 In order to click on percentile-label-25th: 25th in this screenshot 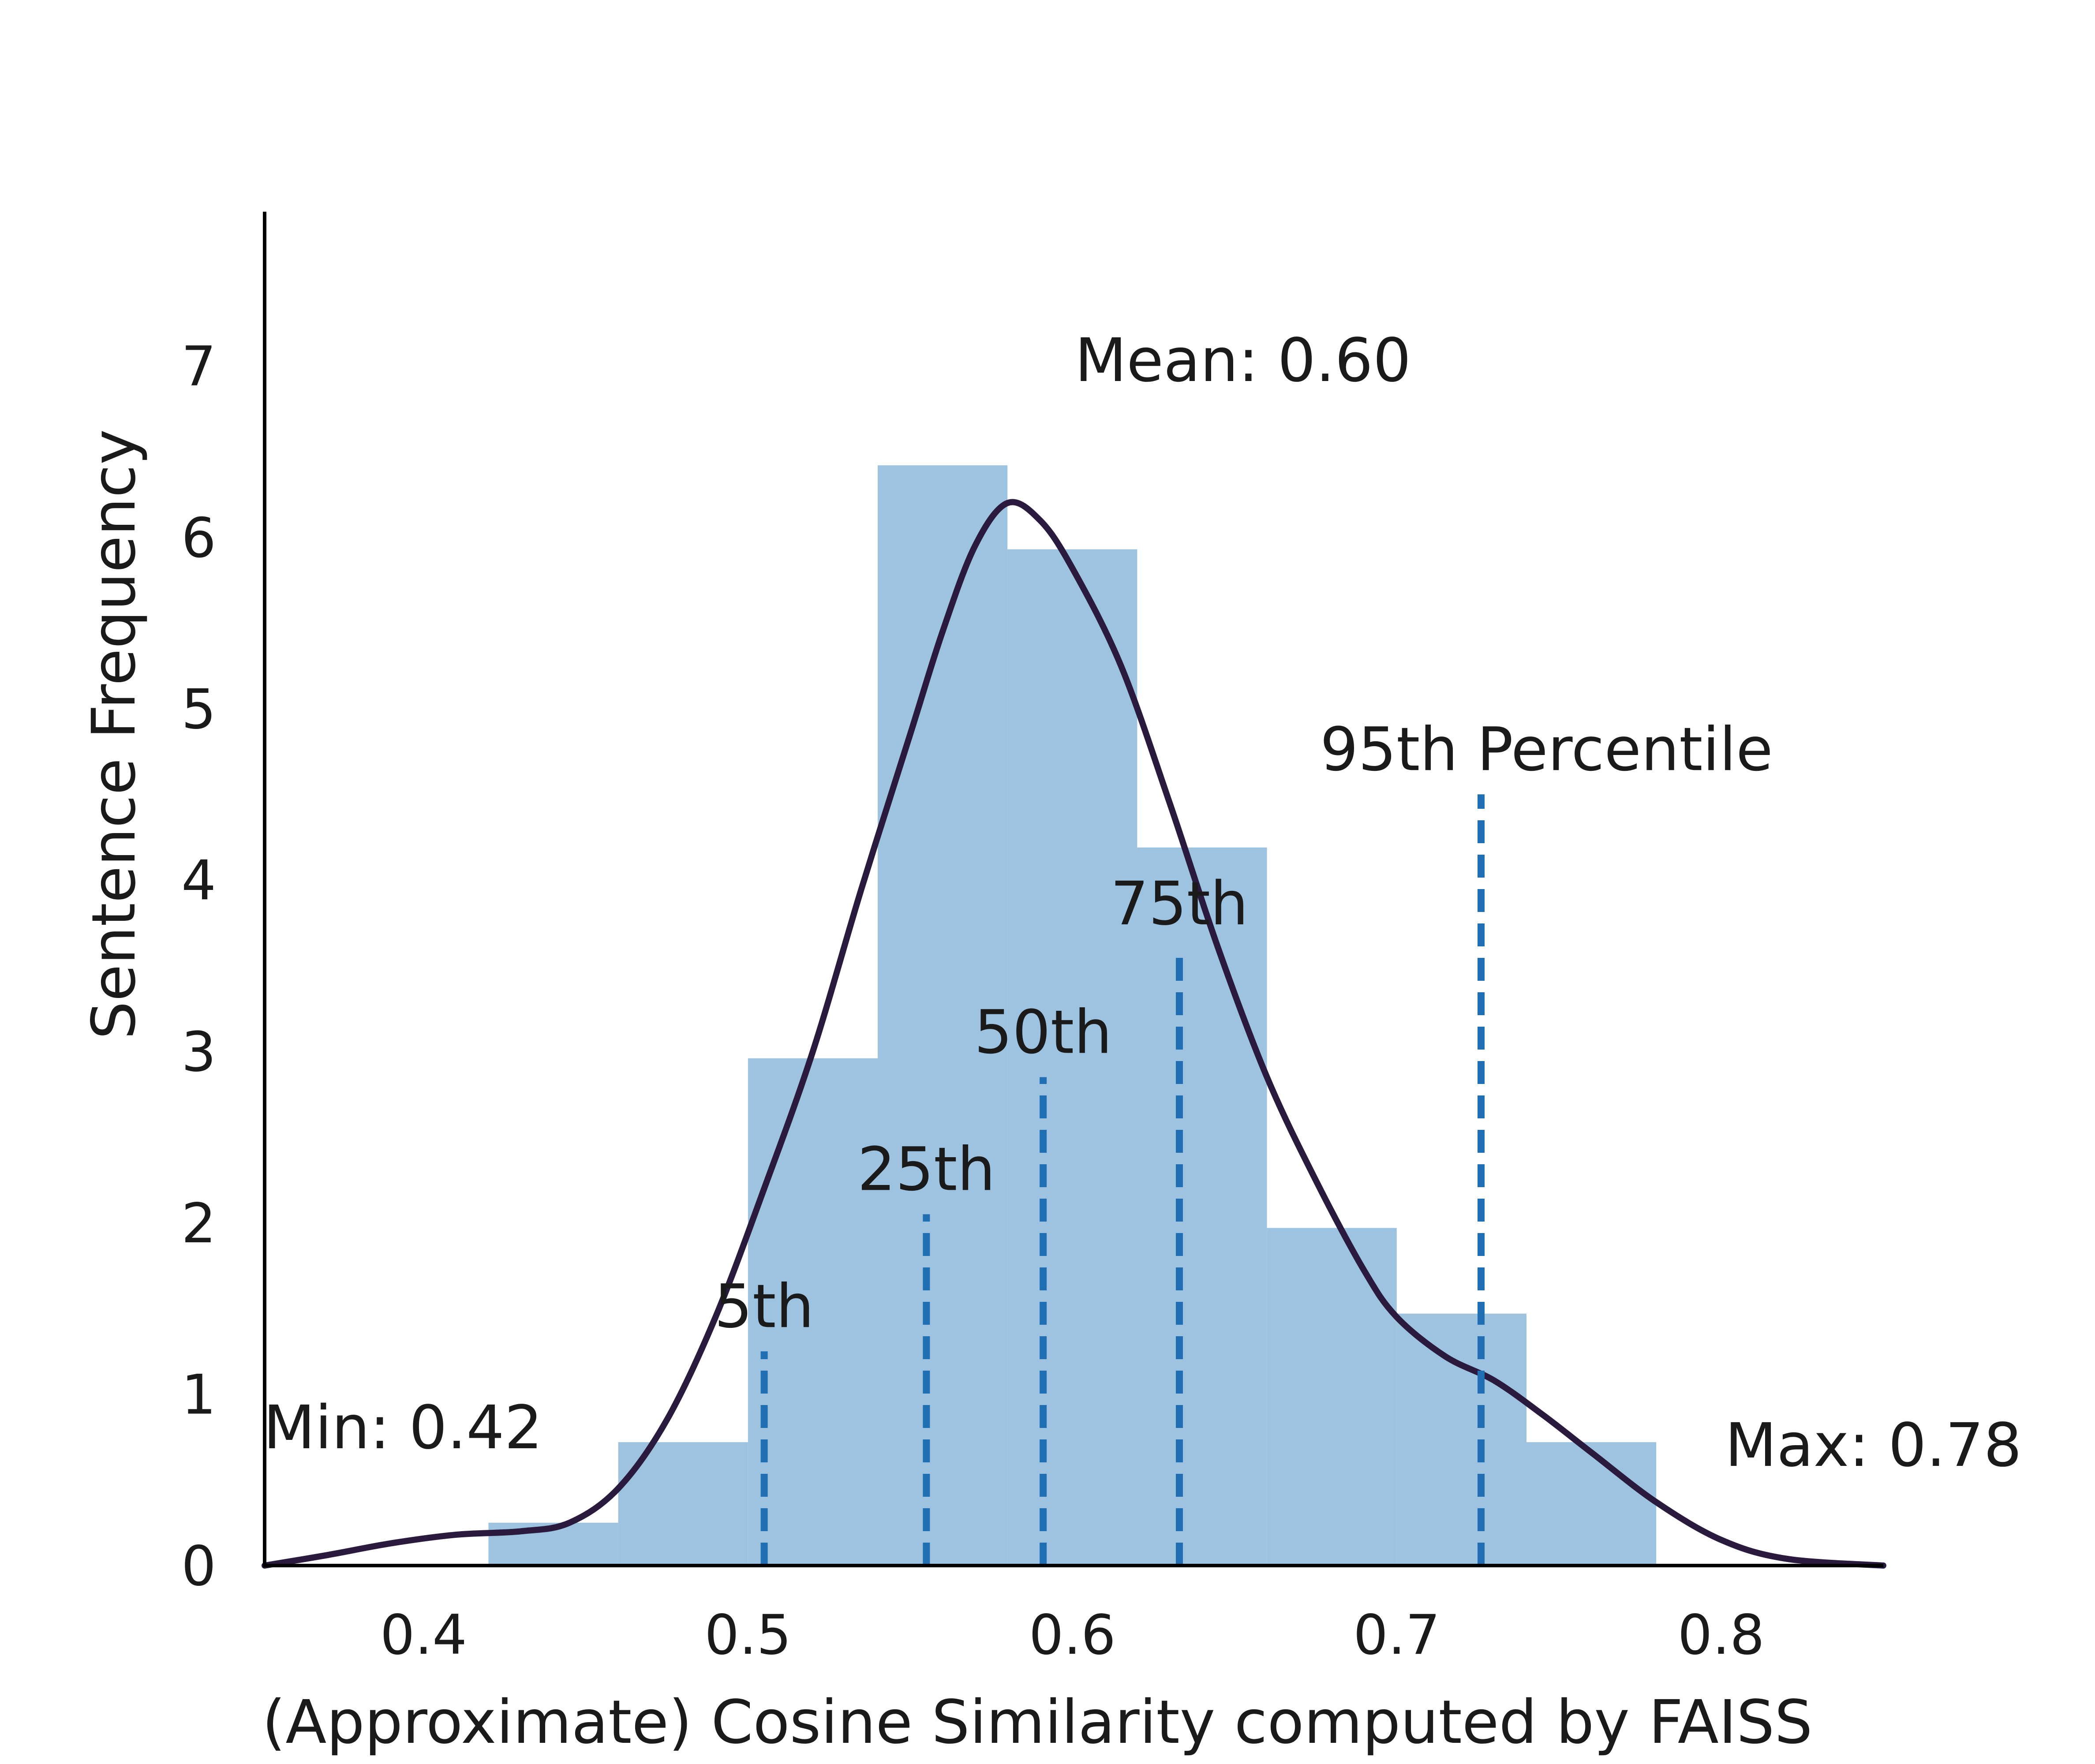, I will do `click(926, 1169)`.